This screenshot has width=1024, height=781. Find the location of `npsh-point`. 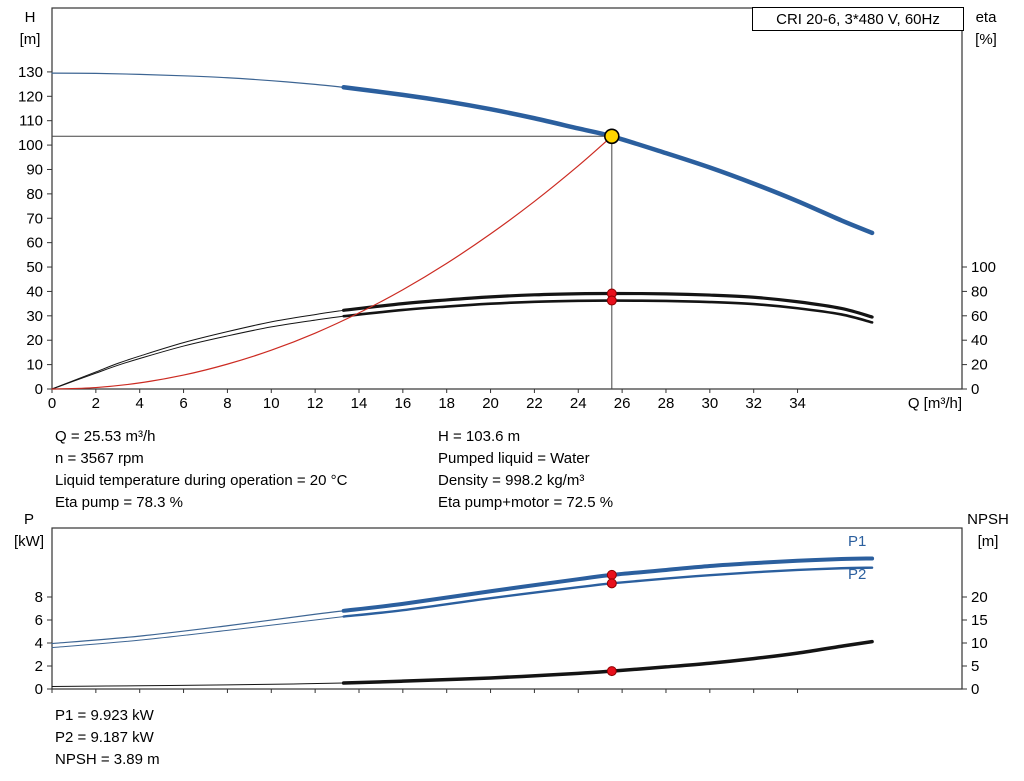

npsh-point is located at coordinates (611, 671).